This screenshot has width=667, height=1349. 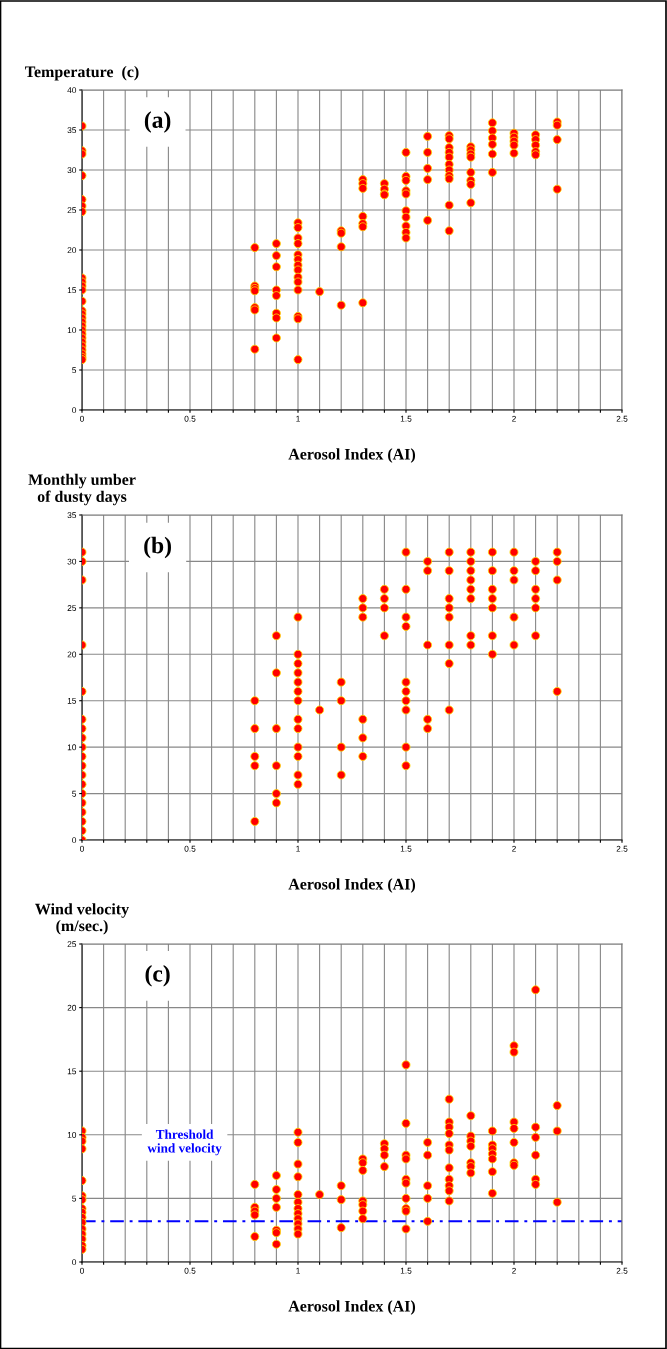 What do you see at coordinates (157, 976) in the screenshot?
I see `annotation: (c)` at bounding box center [157, 976].